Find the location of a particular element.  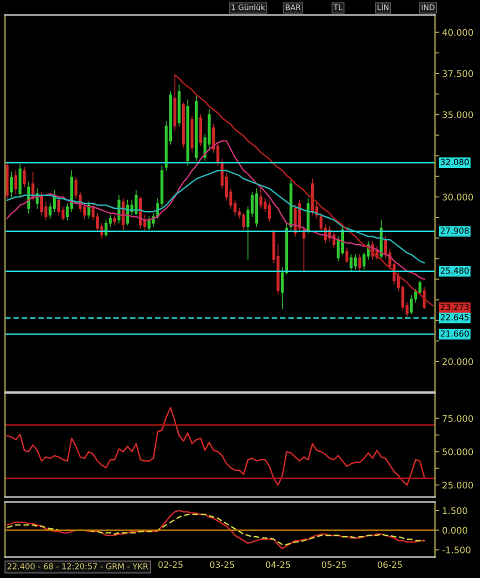

y-tick-label: 40.000 is located at coordinates (457, 32).